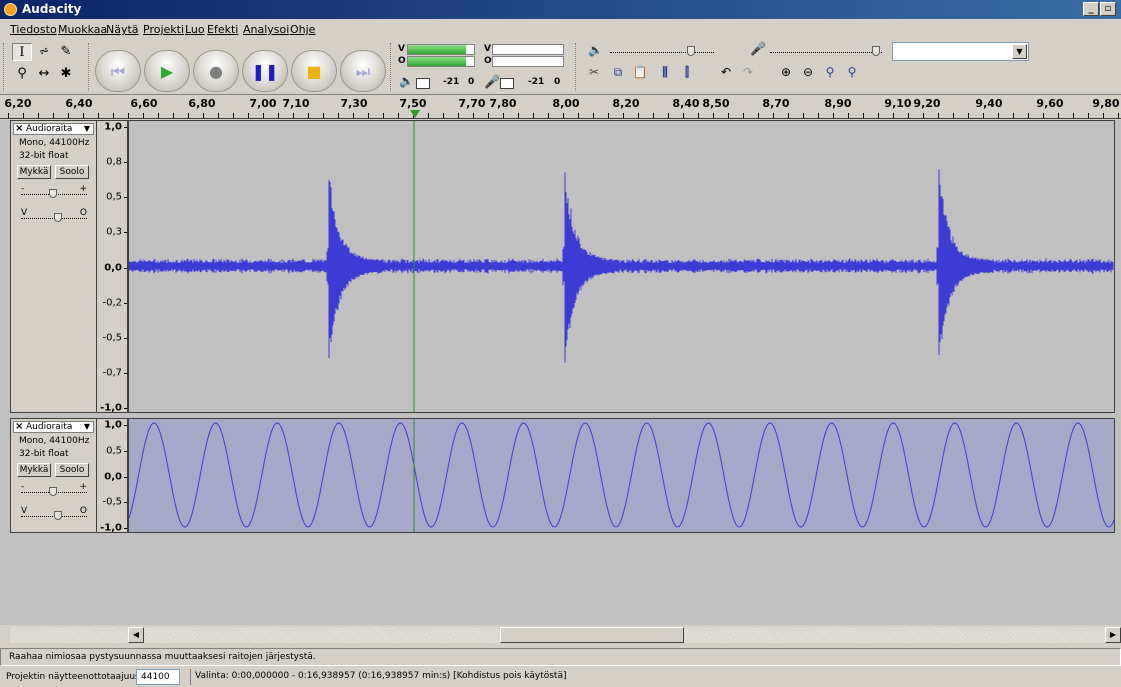  Describe the element at coordinates (592, 635) in the screenshot. I see `scrollbar-thumb` at that location.